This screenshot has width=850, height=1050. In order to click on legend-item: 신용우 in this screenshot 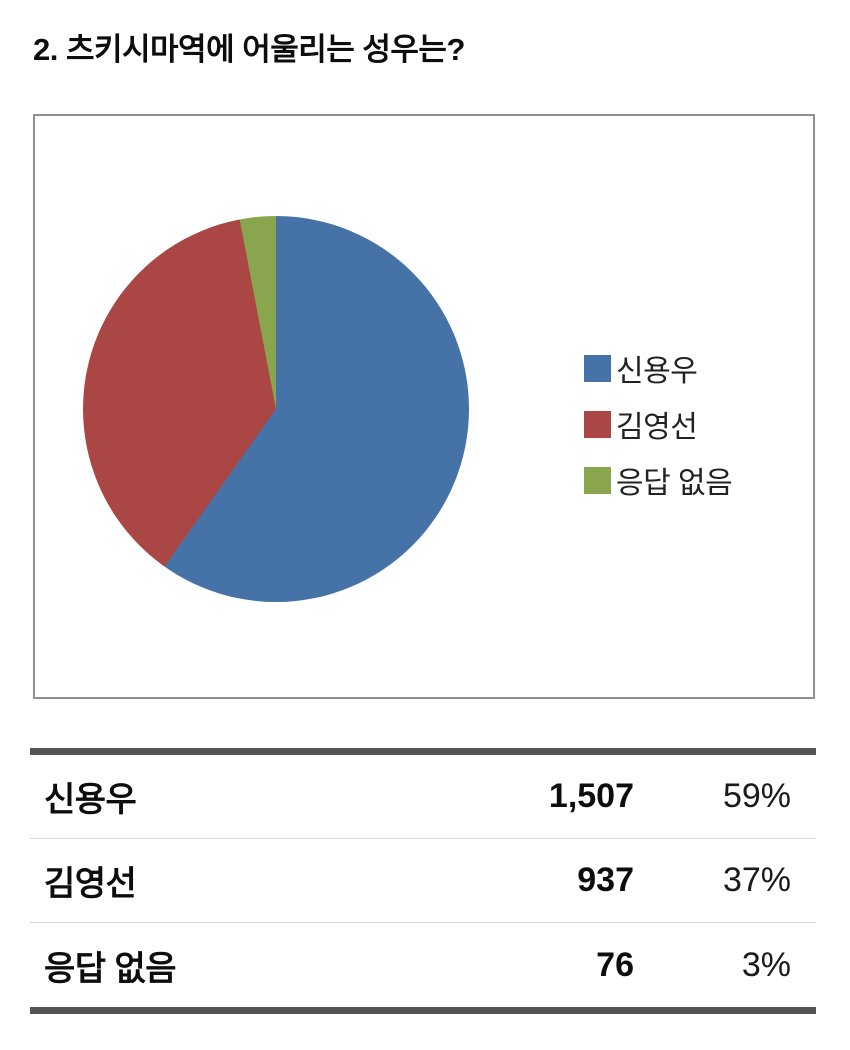, I will do `click(658, 368)`.